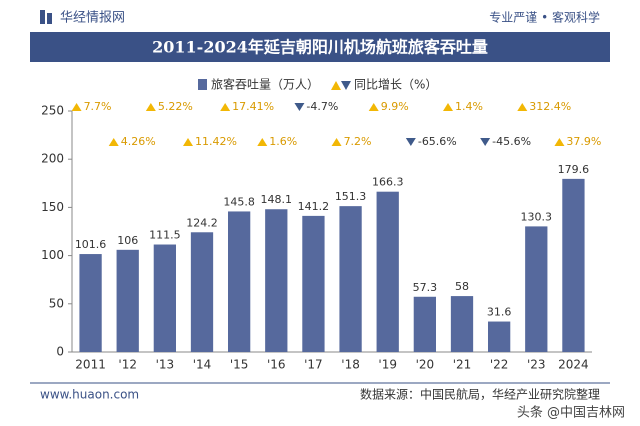 The width and height of the screenshot is (640, 426). Describe the element at coordinates (358, 141) in the screenshot. I see `growth-label: 7.2%` at that location.